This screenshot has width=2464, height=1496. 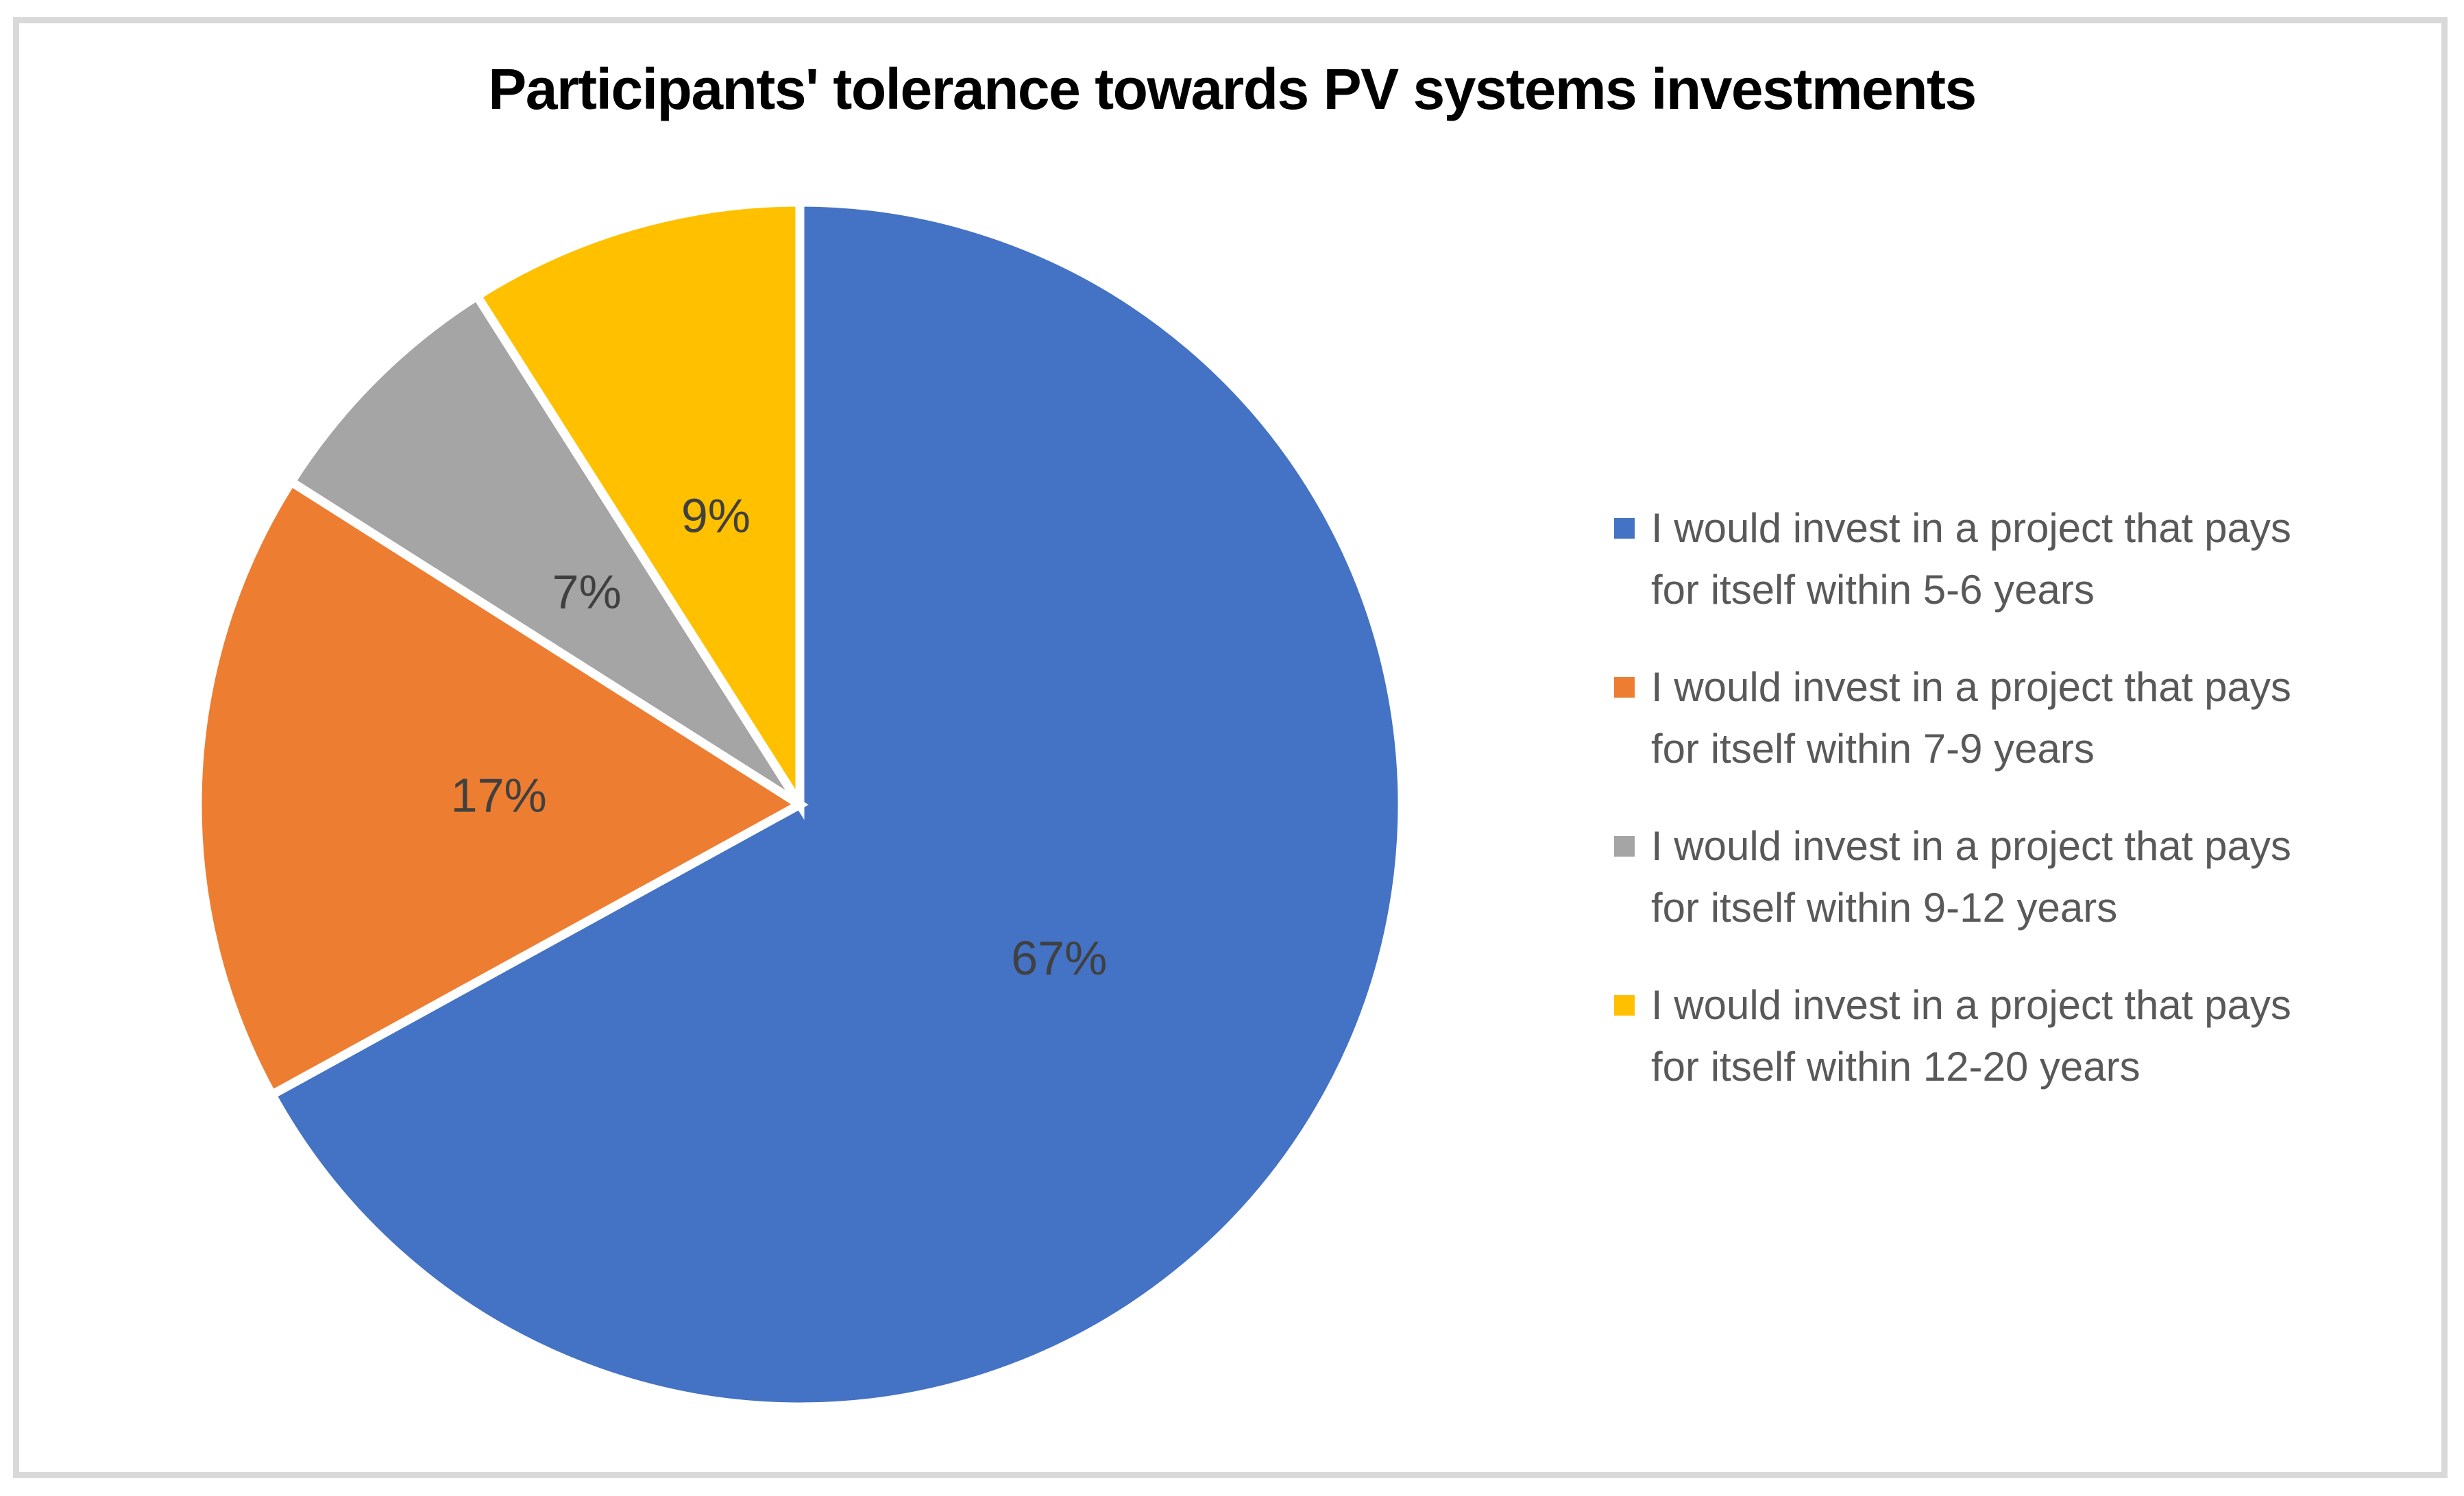 What do you see at coordinates (1873, 590) in the screenshot?
I see `legend-label-line: for itself within 5-6 years` at bounding box center [1873, 590].